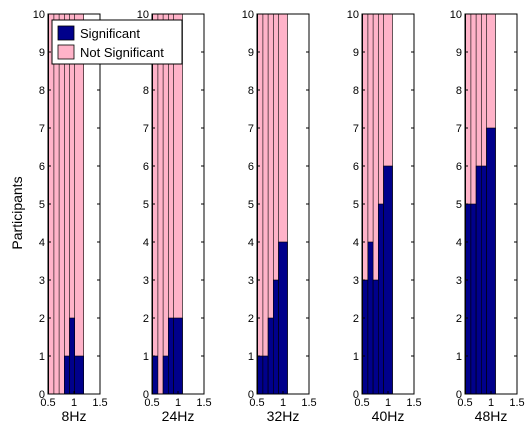 Image resolution: width=529 pixels, height=427 pixels. I want to click on y-axis-label: Participants, so click(17, 212).